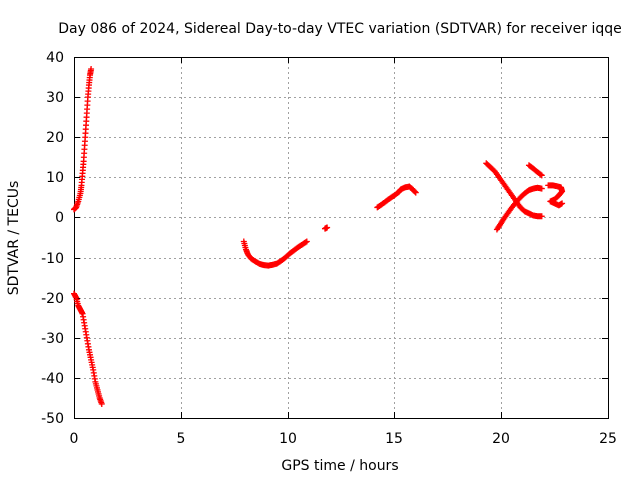 Image resolution: width=640 pixels, height=480 pixels. I want to click on y-tick-label: -20, so click(52, 299).